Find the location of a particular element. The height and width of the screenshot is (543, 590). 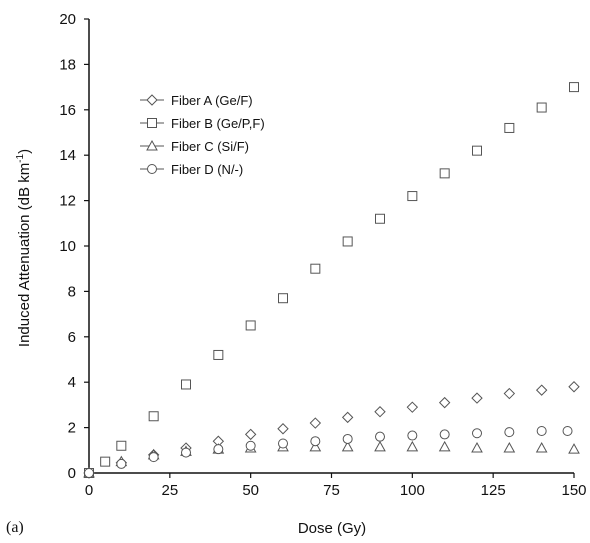

y-tick-label: 6 is located at coordinates (72, 337).